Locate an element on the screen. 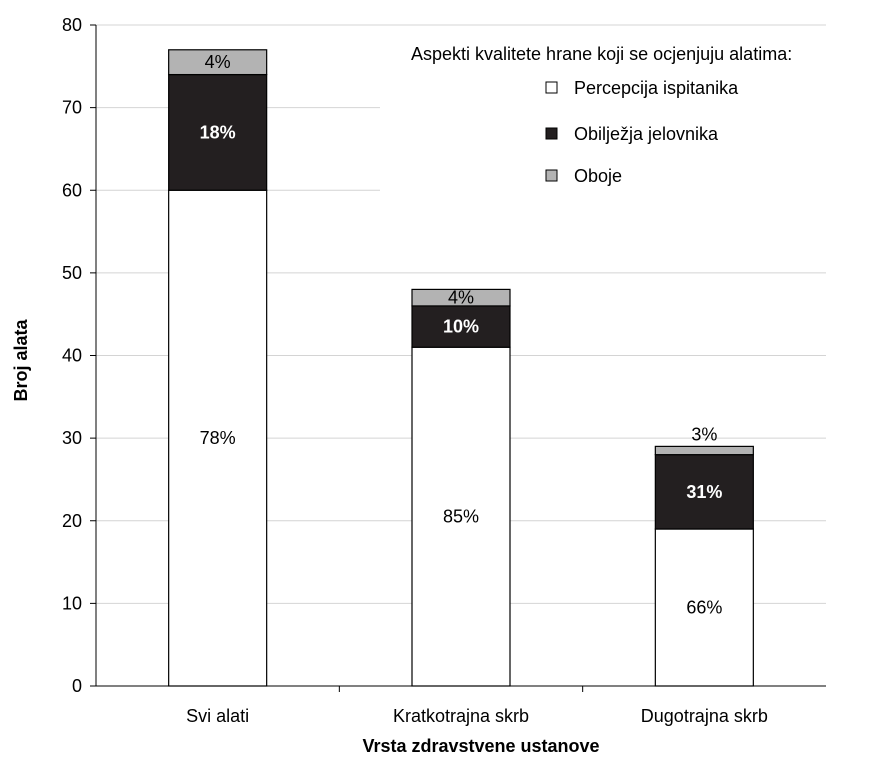 The height and width of the screenshot is (763, 869). y-tick-label: 40 is located at coordinates (72, 356).